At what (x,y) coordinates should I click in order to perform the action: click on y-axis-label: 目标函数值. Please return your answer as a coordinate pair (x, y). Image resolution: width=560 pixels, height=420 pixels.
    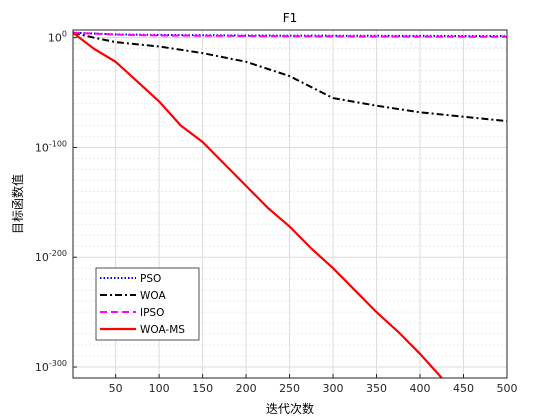
    Looking at the image, I should click on (17, 204).